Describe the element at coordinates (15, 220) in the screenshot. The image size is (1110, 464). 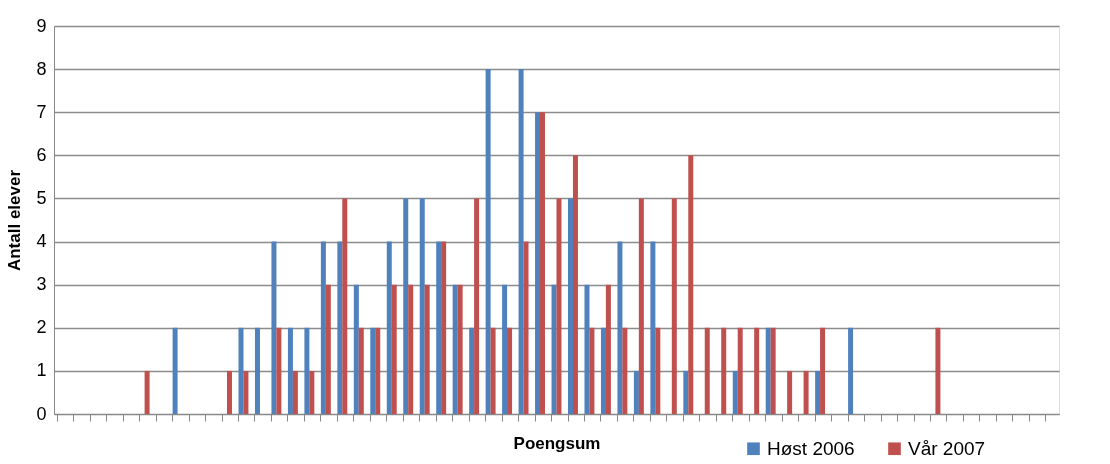
I see `y-axis-title: Antall elever` at that location.